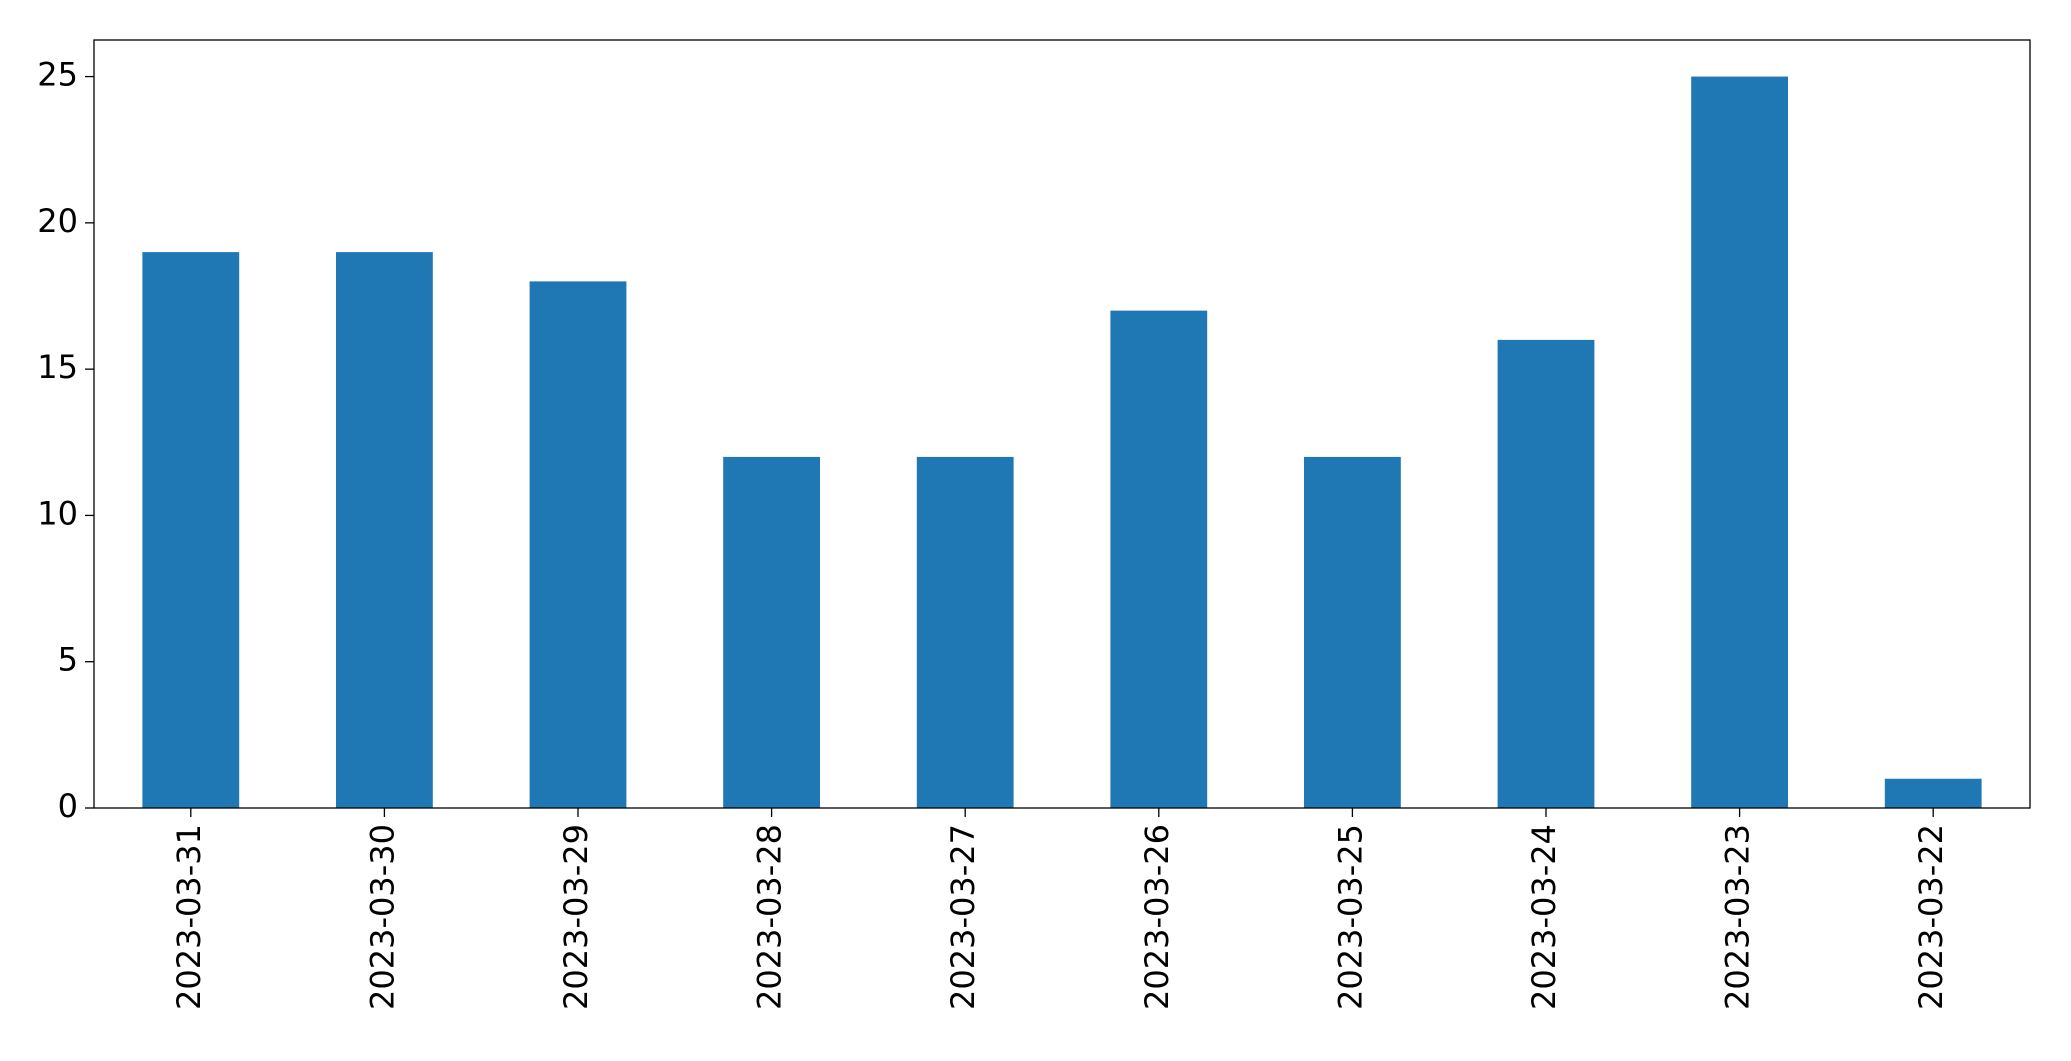 Image resolution: width=2071 pixels, height=1061 pixels. What do you see at coordinates (189, 917) in the screenshot?
I see `x-tick-label: 2023-03-31` at bounding box center [189, 917].